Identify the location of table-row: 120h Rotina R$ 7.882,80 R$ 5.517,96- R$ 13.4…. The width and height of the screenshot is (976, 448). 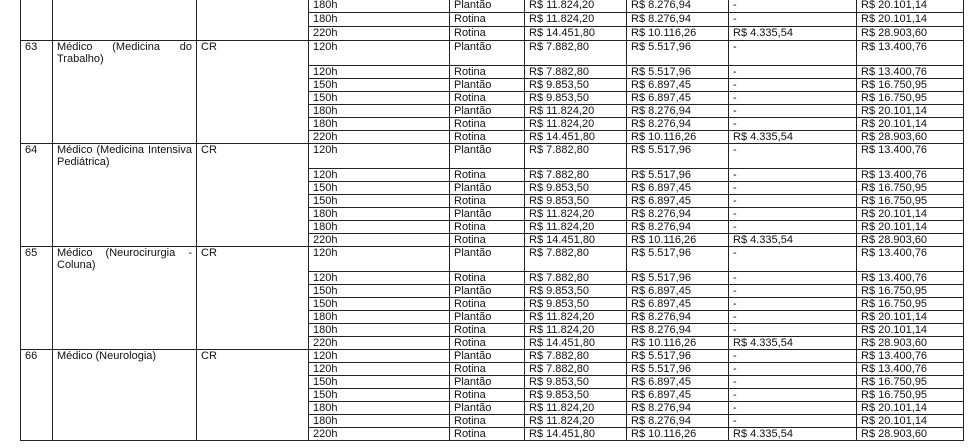
(492, 369).